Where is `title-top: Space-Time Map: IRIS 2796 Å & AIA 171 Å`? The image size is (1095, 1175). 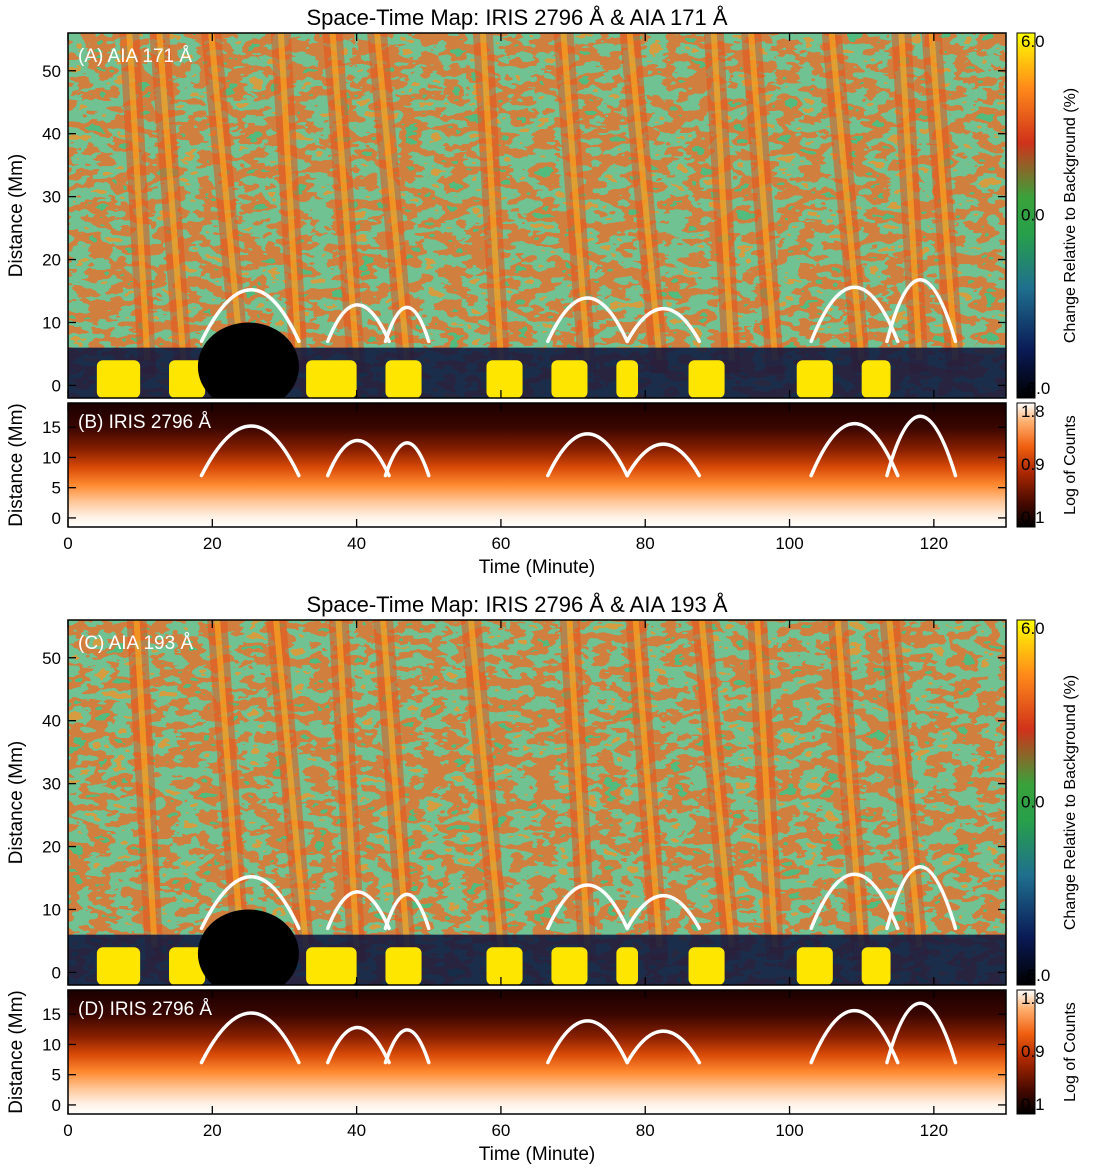
title-top: Space-Time Map: IRIS 2796 Å & AIA 171 Å is located at coordinates (516, 17).